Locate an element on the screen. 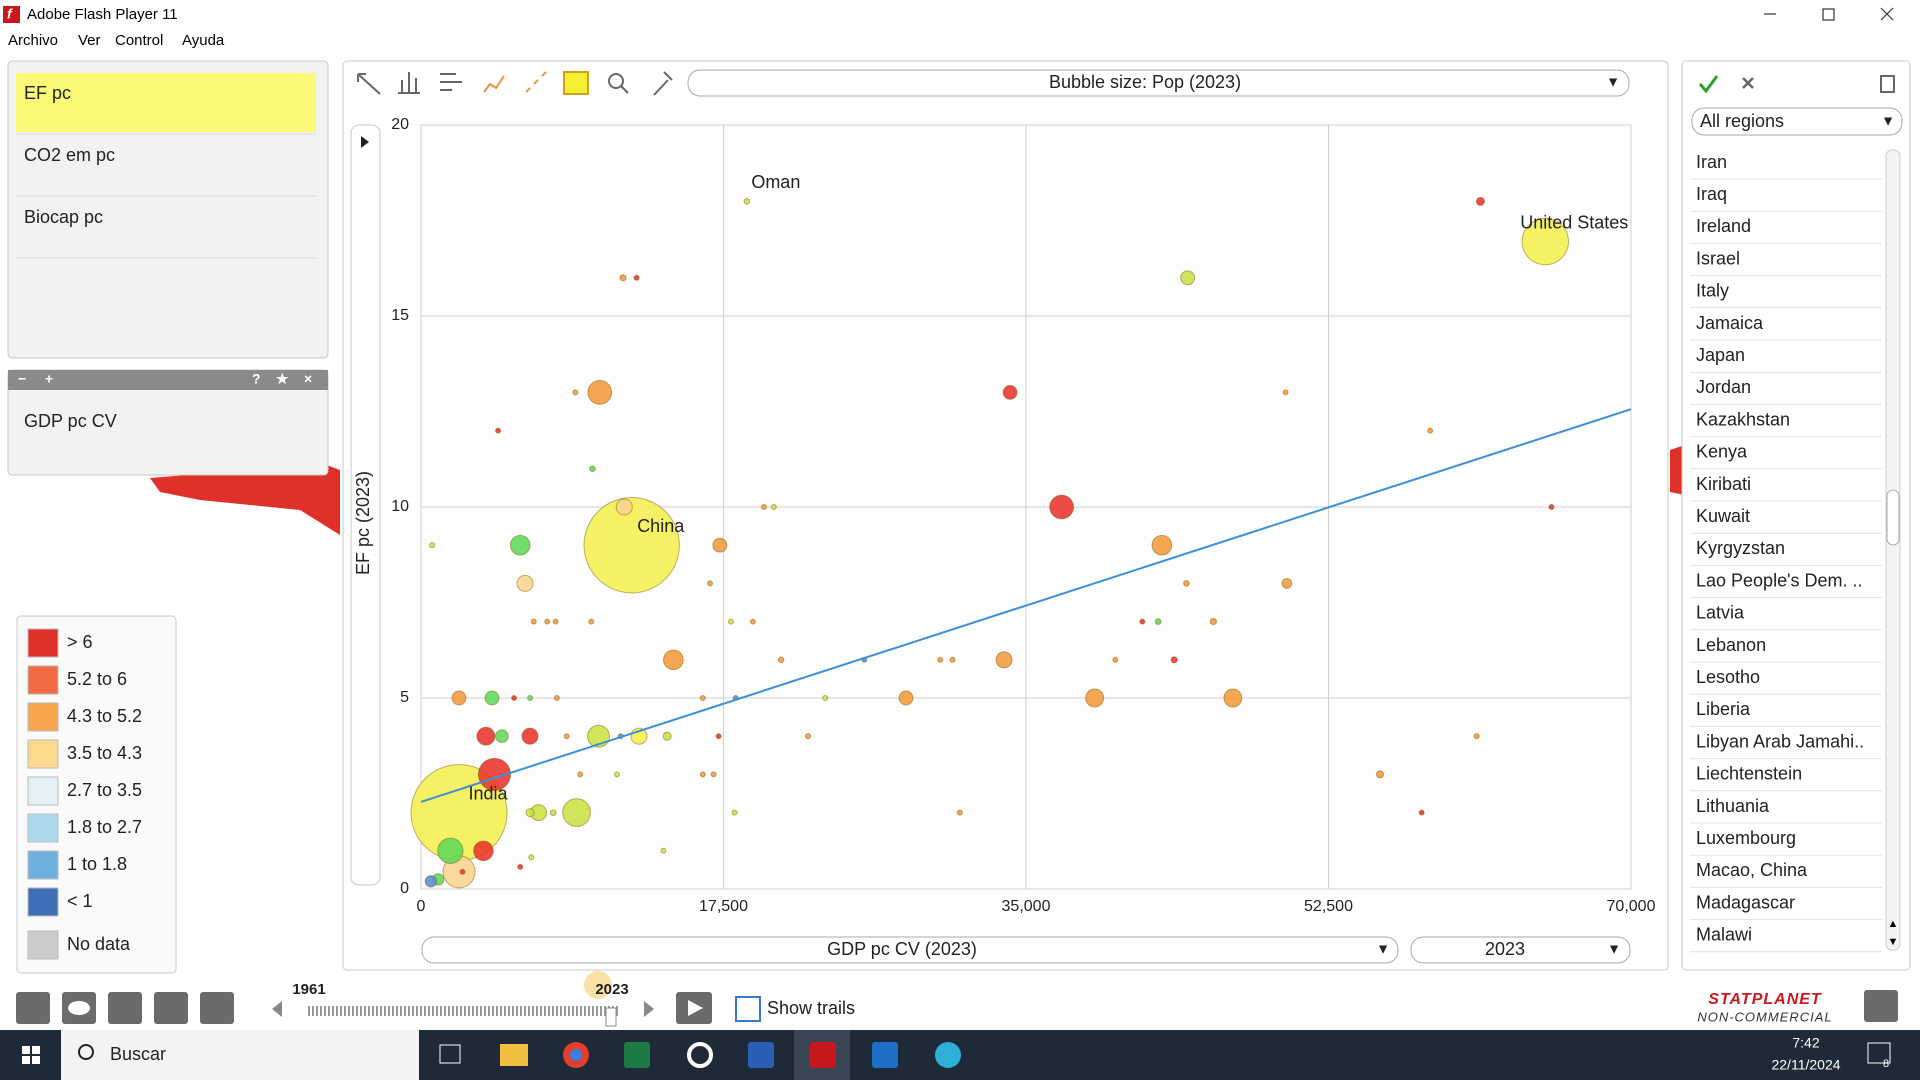 Image resolution: width=1920 pixels, height=1080 pixels. restore is located at coordinates (1828, 14).